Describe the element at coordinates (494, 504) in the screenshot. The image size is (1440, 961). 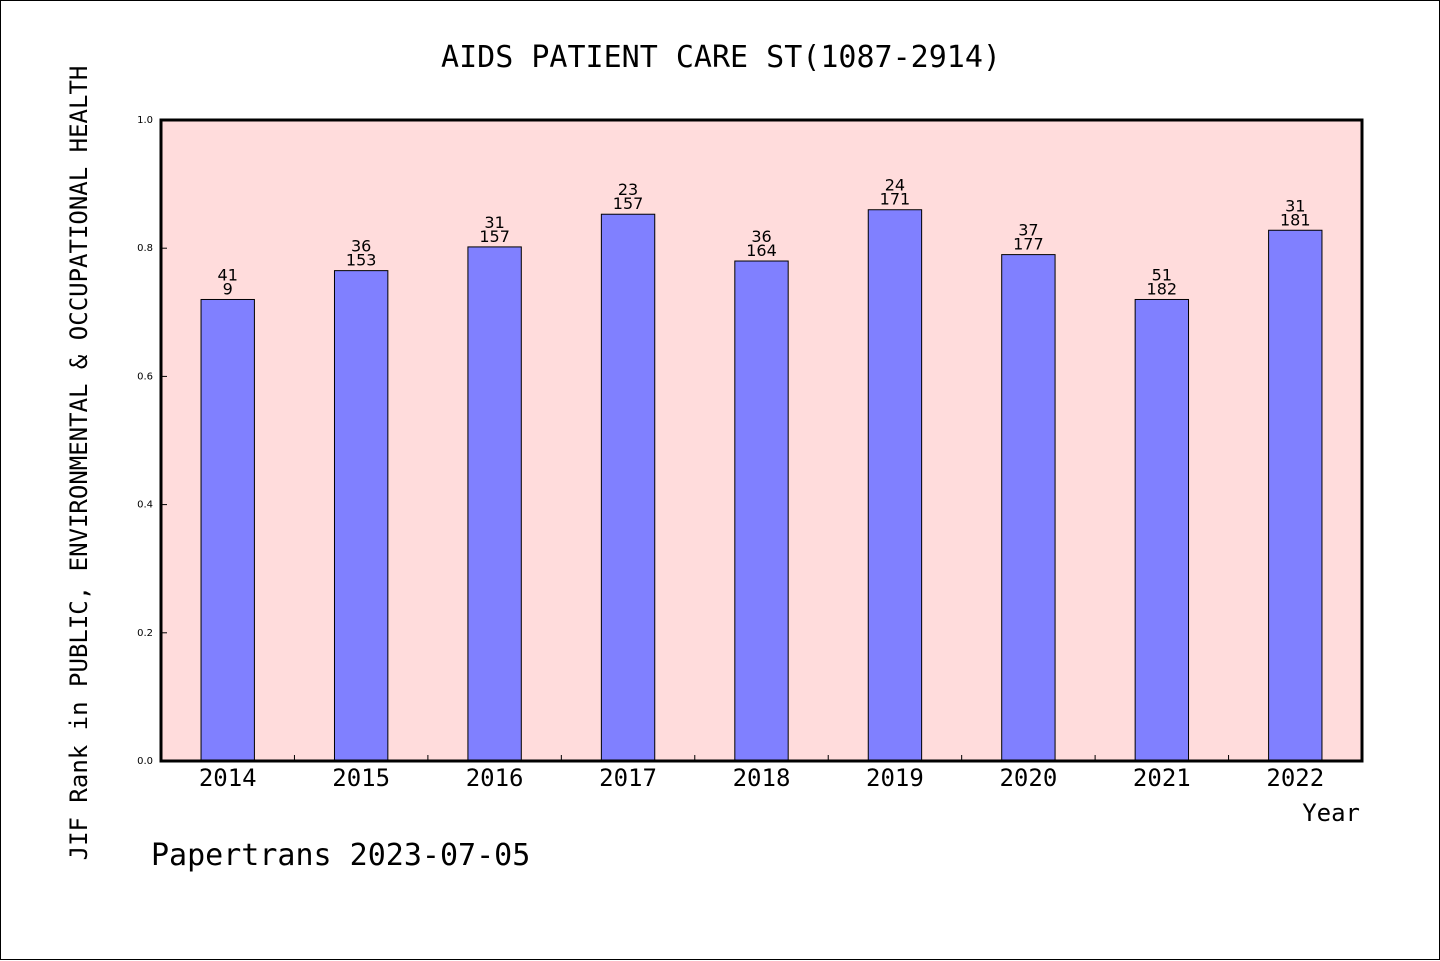
I see `bar-2016` at that location.